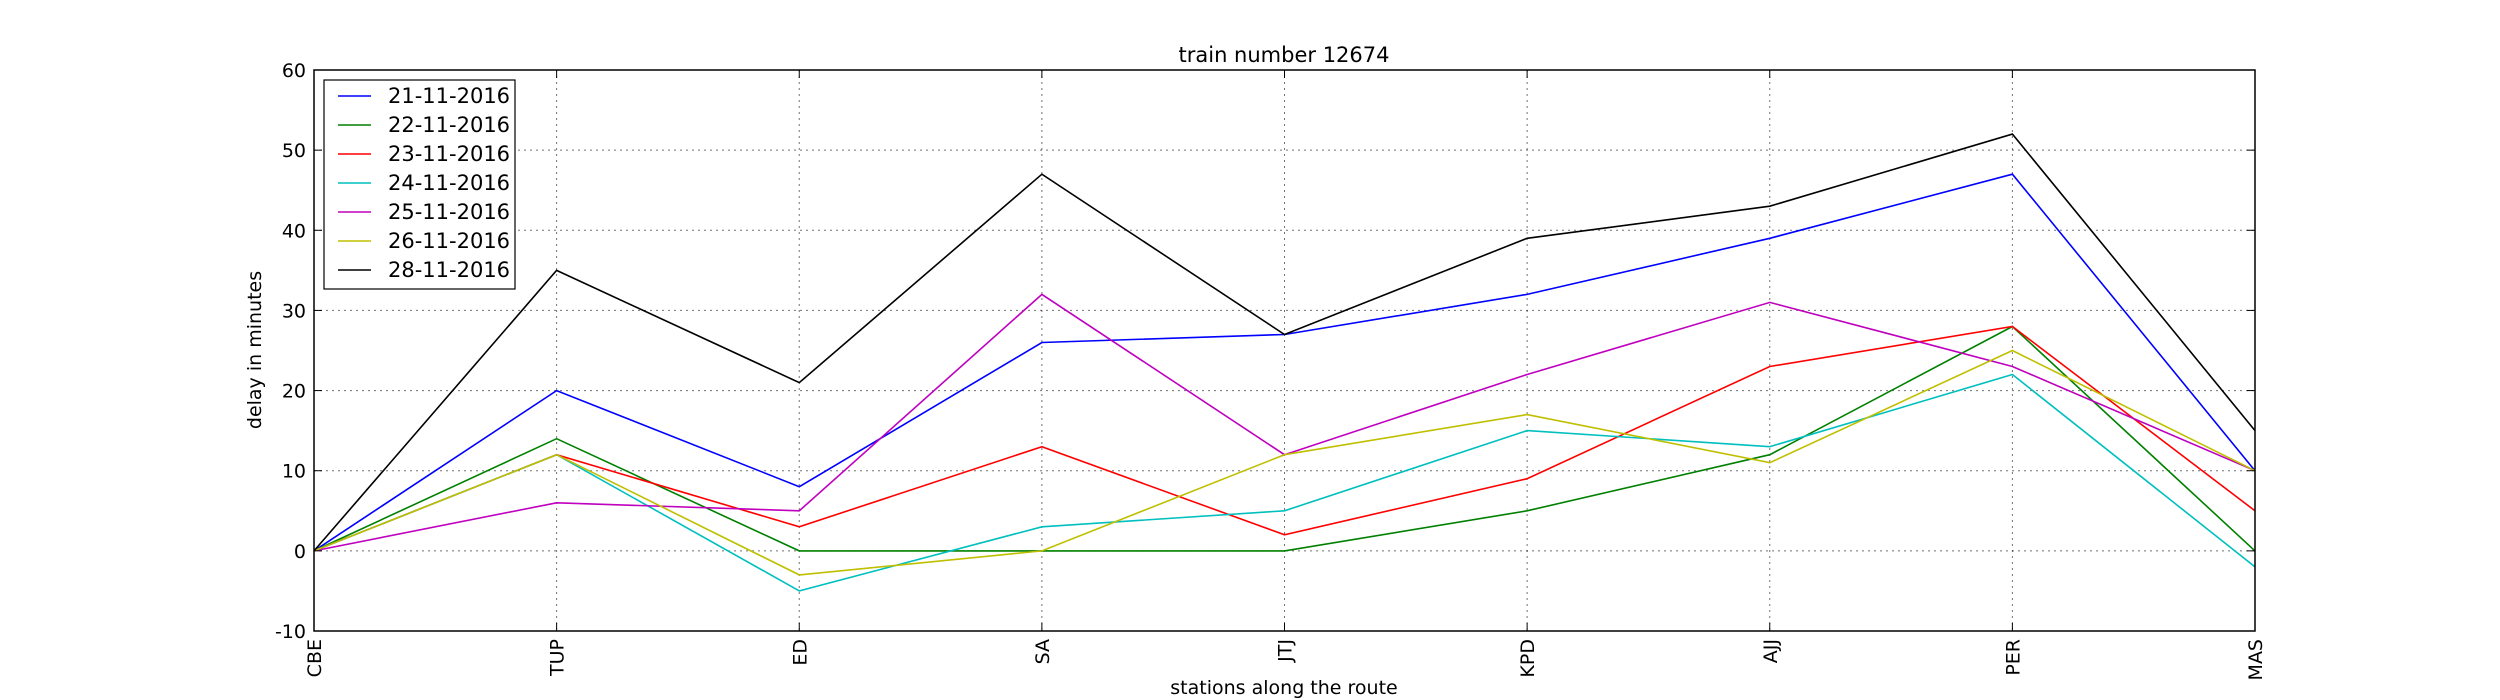 The width and height of the screenshot is (2500, 700). What do you see at coordinates (300, 552) in the screenshot?
I see `y-tick-label: 0` at bounding box center [300, 552].